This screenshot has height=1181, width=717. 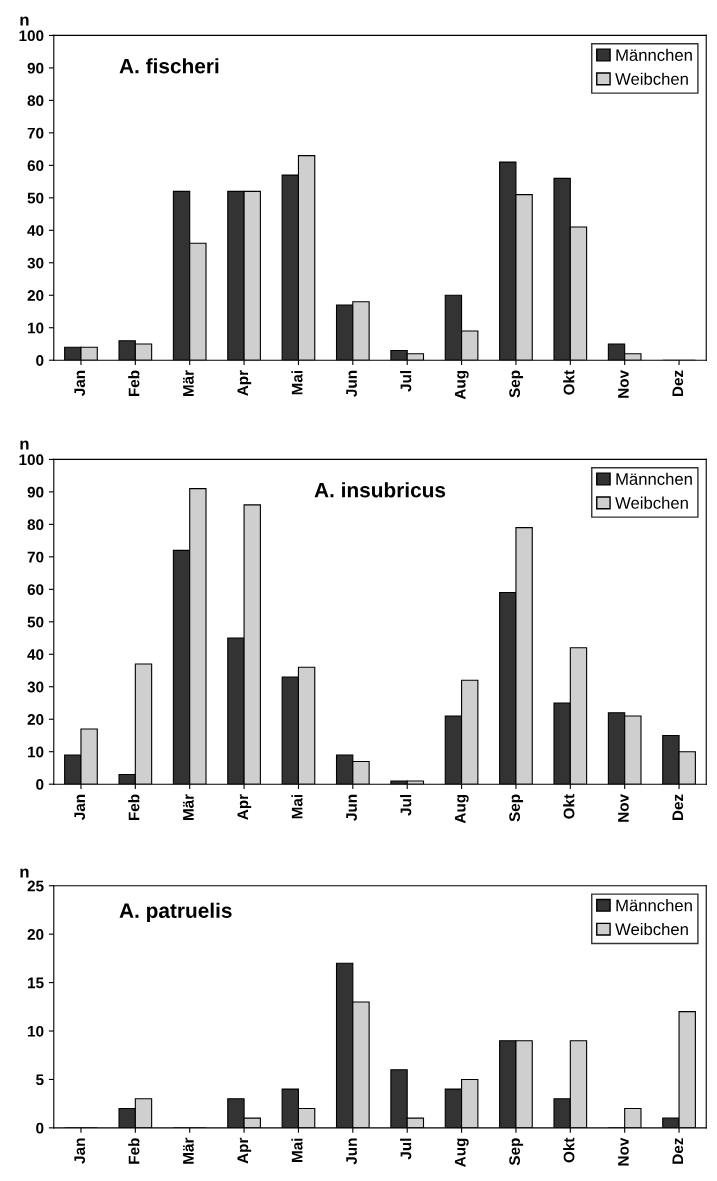 What do you see at coordinates (35, 886) in the screenshot?
I see `y-tick-label: 25` at bounding box center [35, 886].